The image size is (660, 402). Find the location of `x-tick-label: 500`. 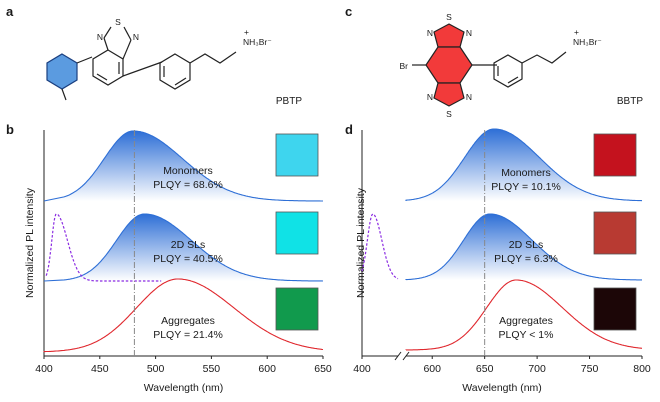

x-tick-label: 500 is located at coordinates (156, 369).